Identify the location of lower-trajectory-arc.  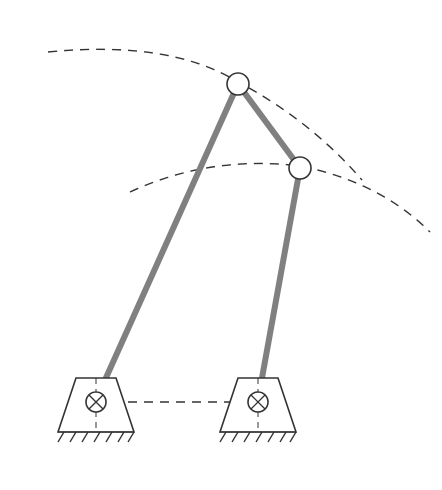
(280, 197).